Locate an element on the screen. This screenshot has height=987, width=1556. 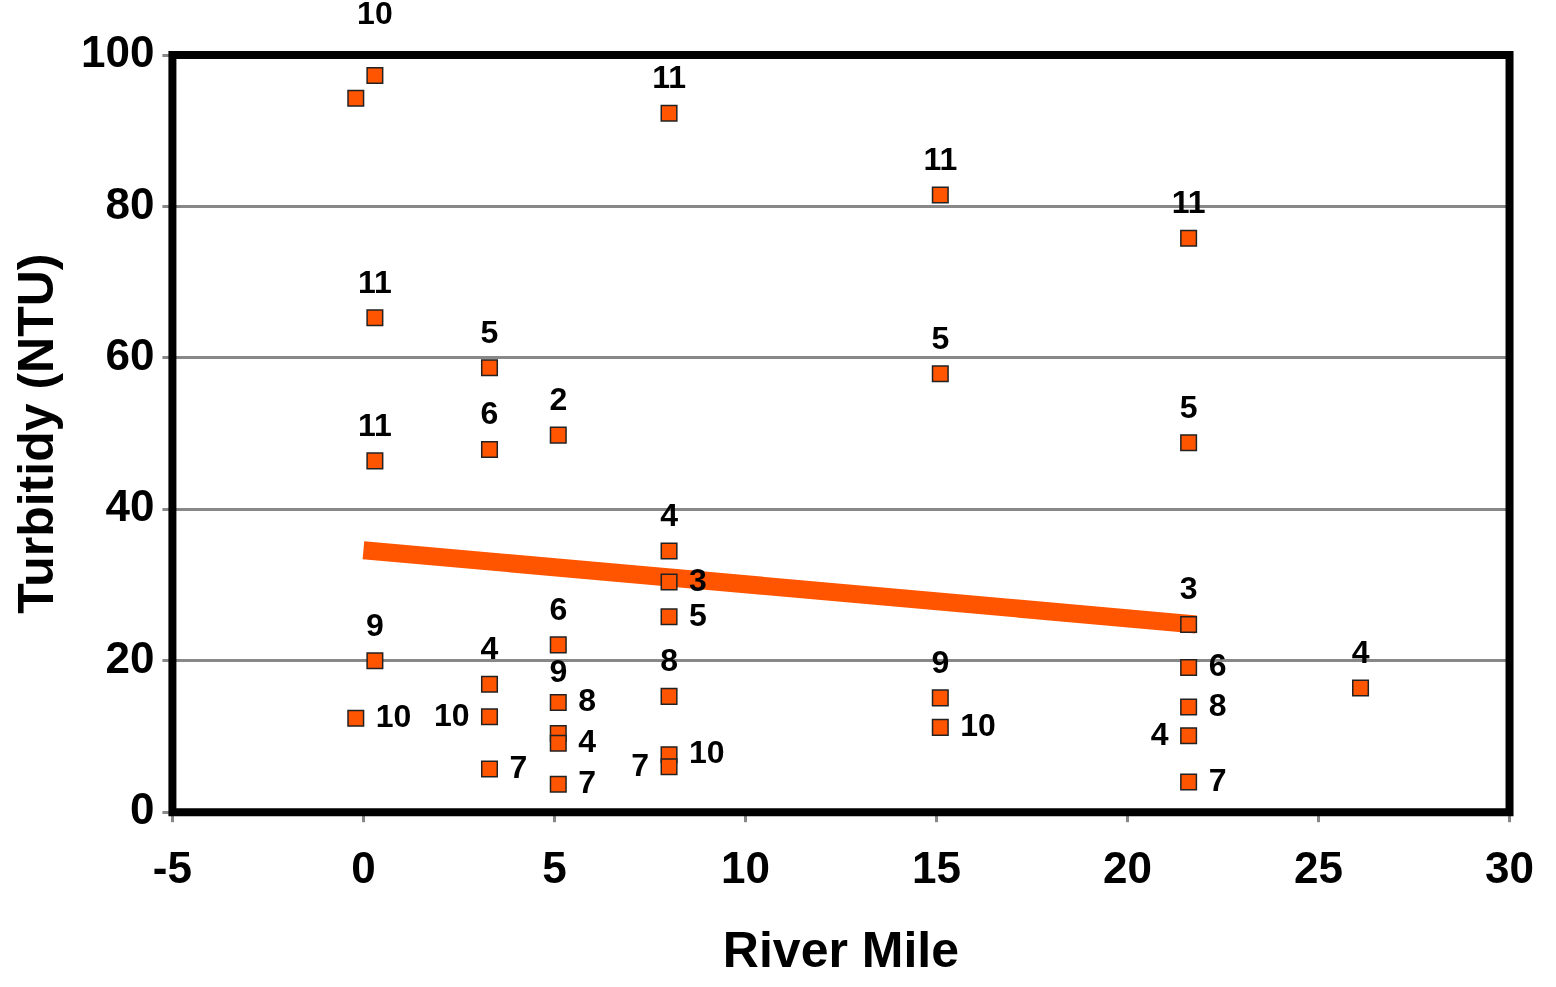
annotation: 2 is located at coordinates (558, 398).